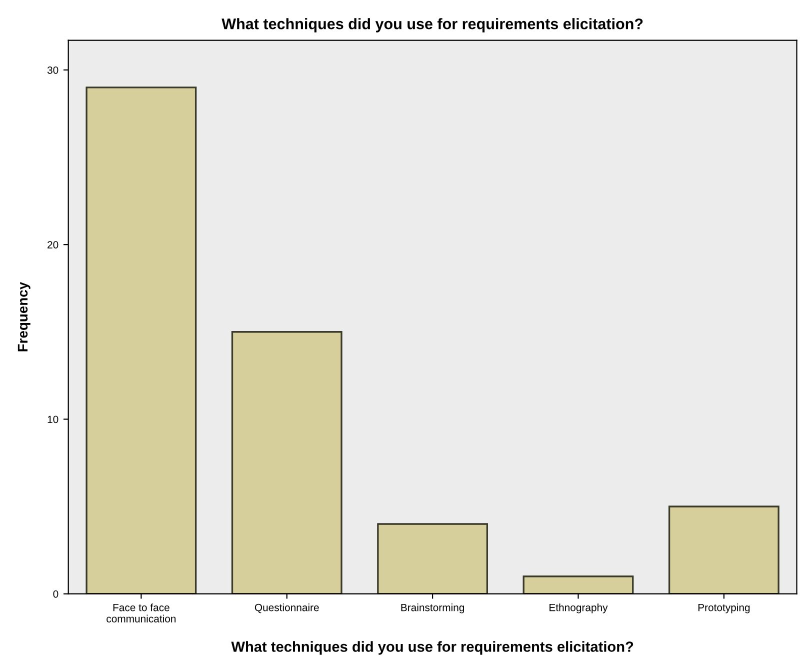  Describe the element at coordinates (55, 594) in the screenshot. I see `y-tick-label: 0` at that location.